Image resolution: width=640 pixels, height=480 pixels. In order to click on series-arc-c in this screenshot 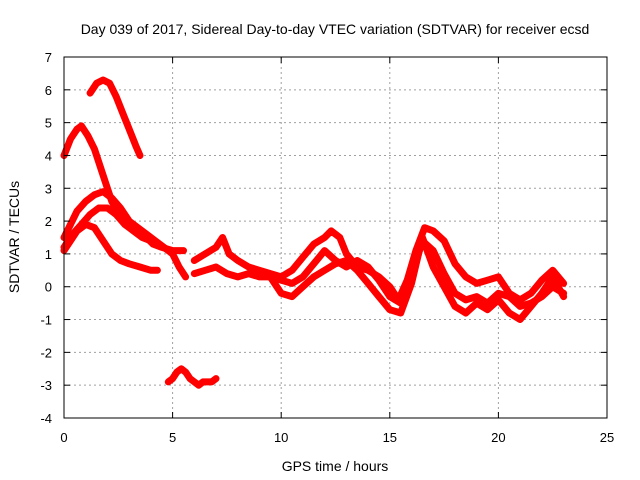, I will do `click(125, 234)`.